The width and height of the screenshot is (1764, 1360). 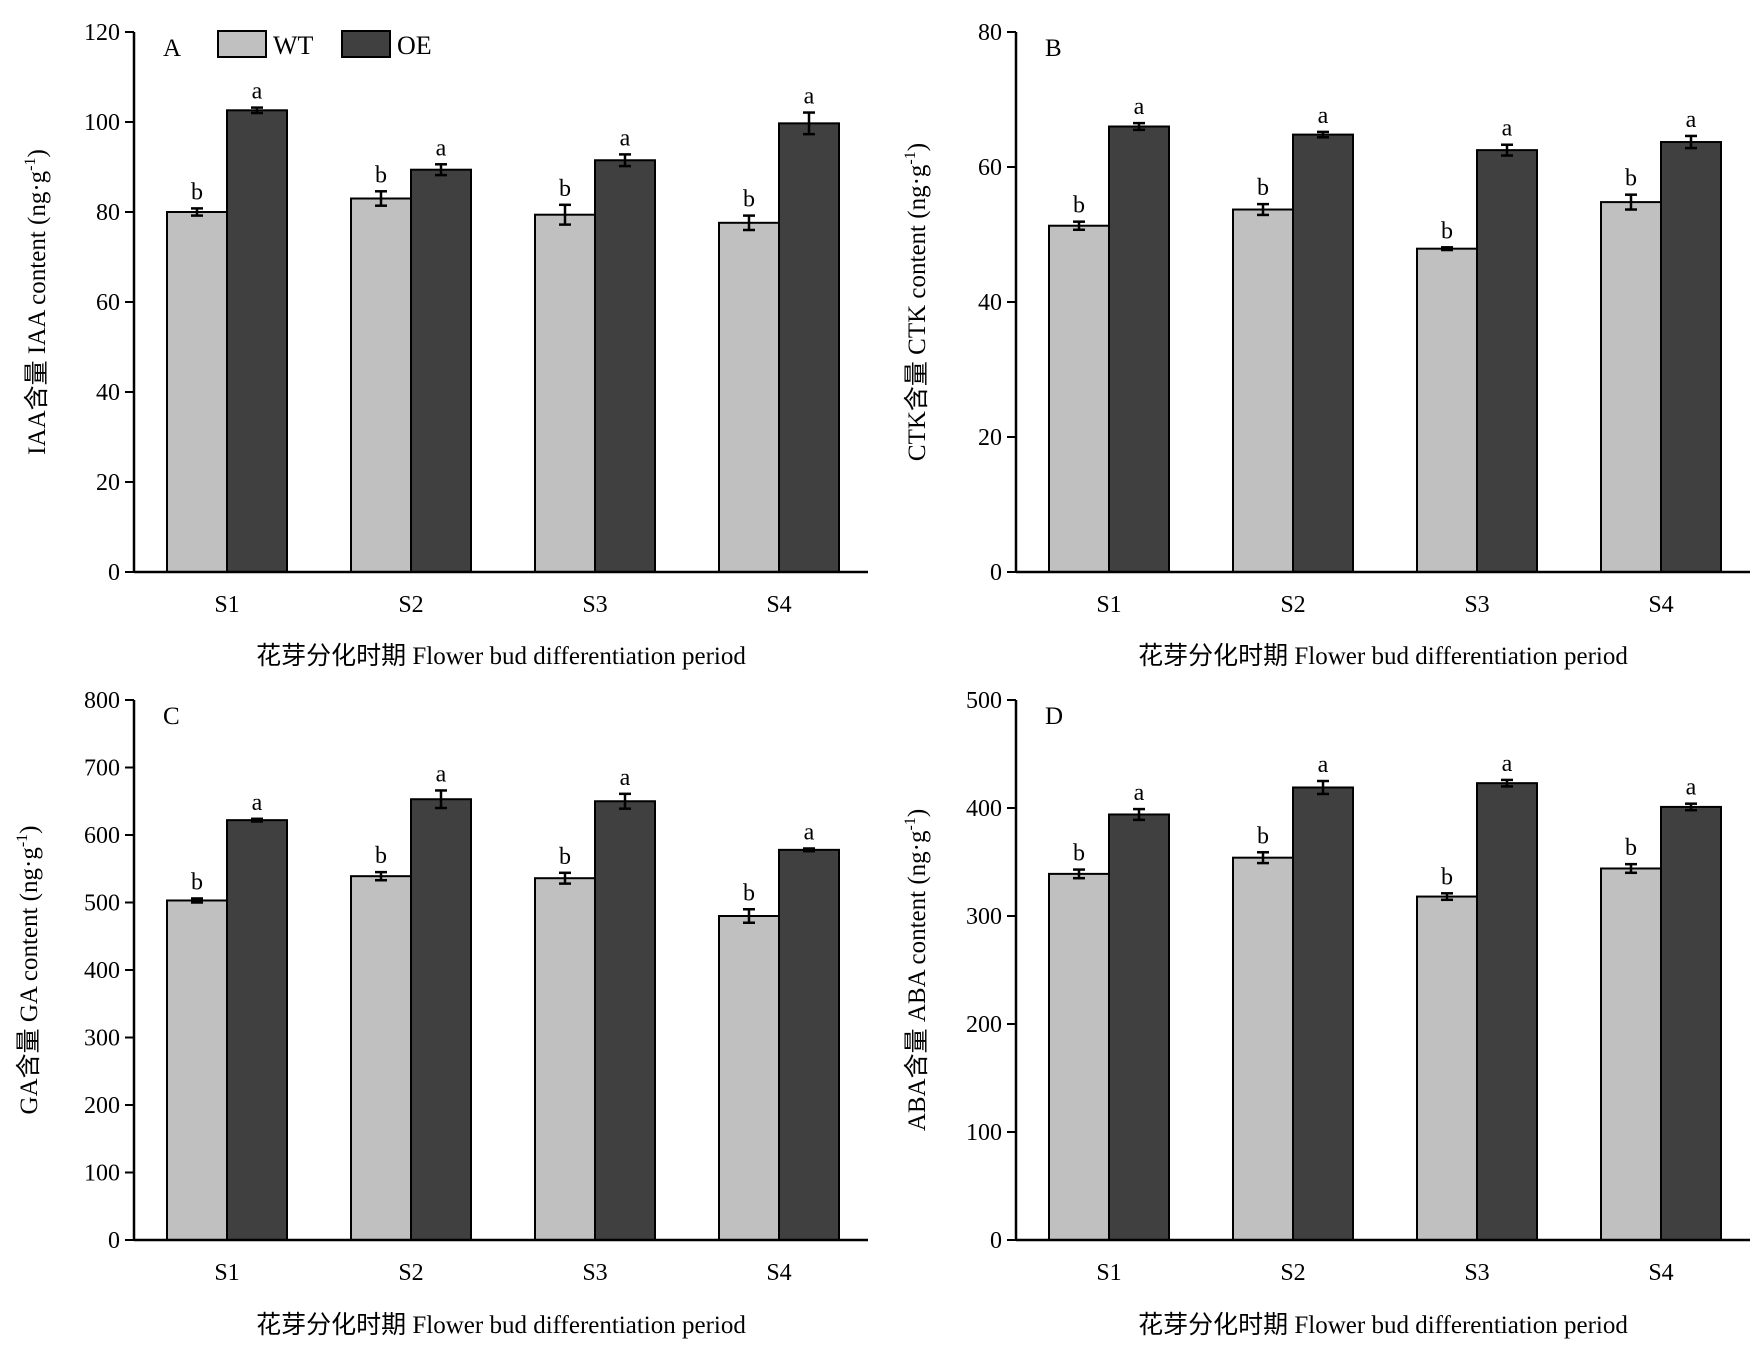 I want to click on y-axis-title: IAA含量 IAA content (ng·g-1), so click(x=36, y=302).